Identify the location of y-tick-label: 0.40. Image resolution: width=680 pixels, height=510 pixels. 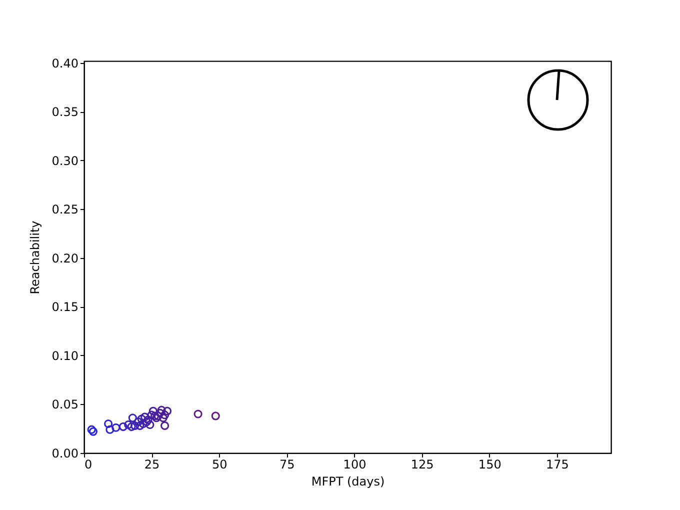
(65, 63).